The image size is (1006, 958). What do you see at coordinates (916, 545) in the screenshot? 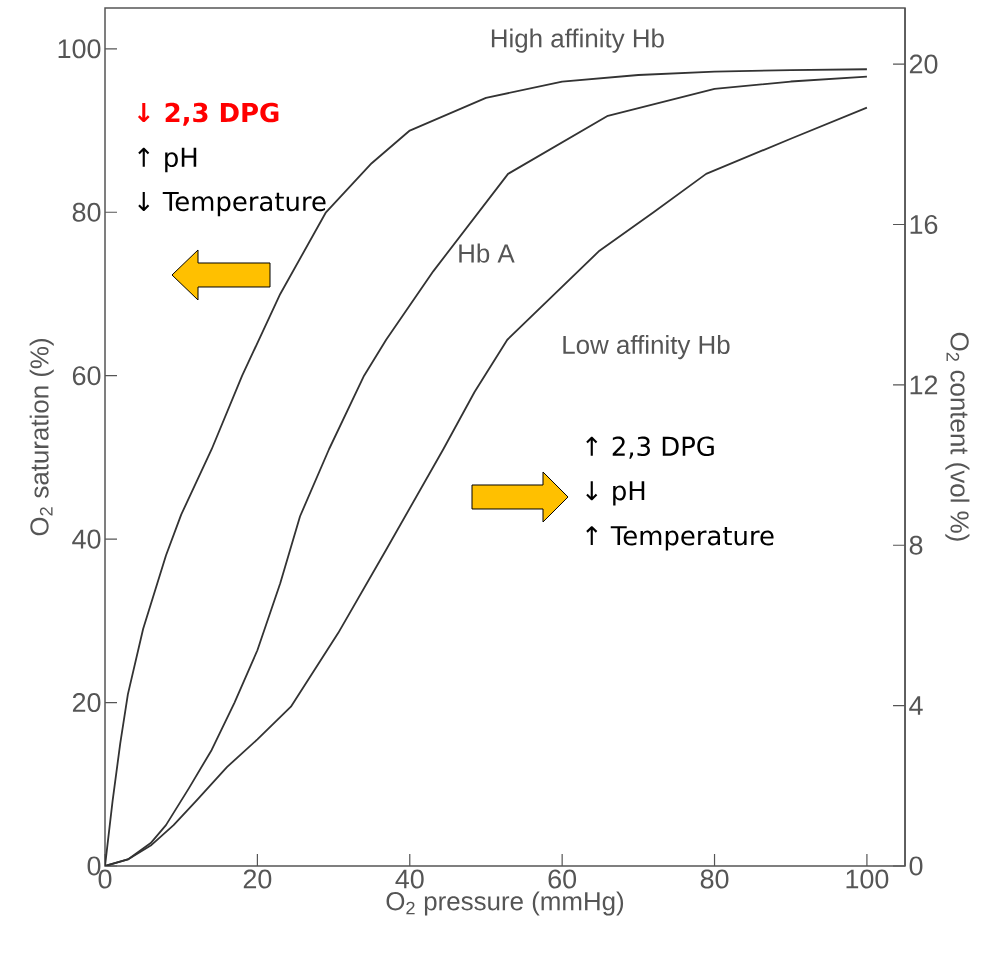
I see `y2-tick-label: 8` at bounding box center [916, 545].